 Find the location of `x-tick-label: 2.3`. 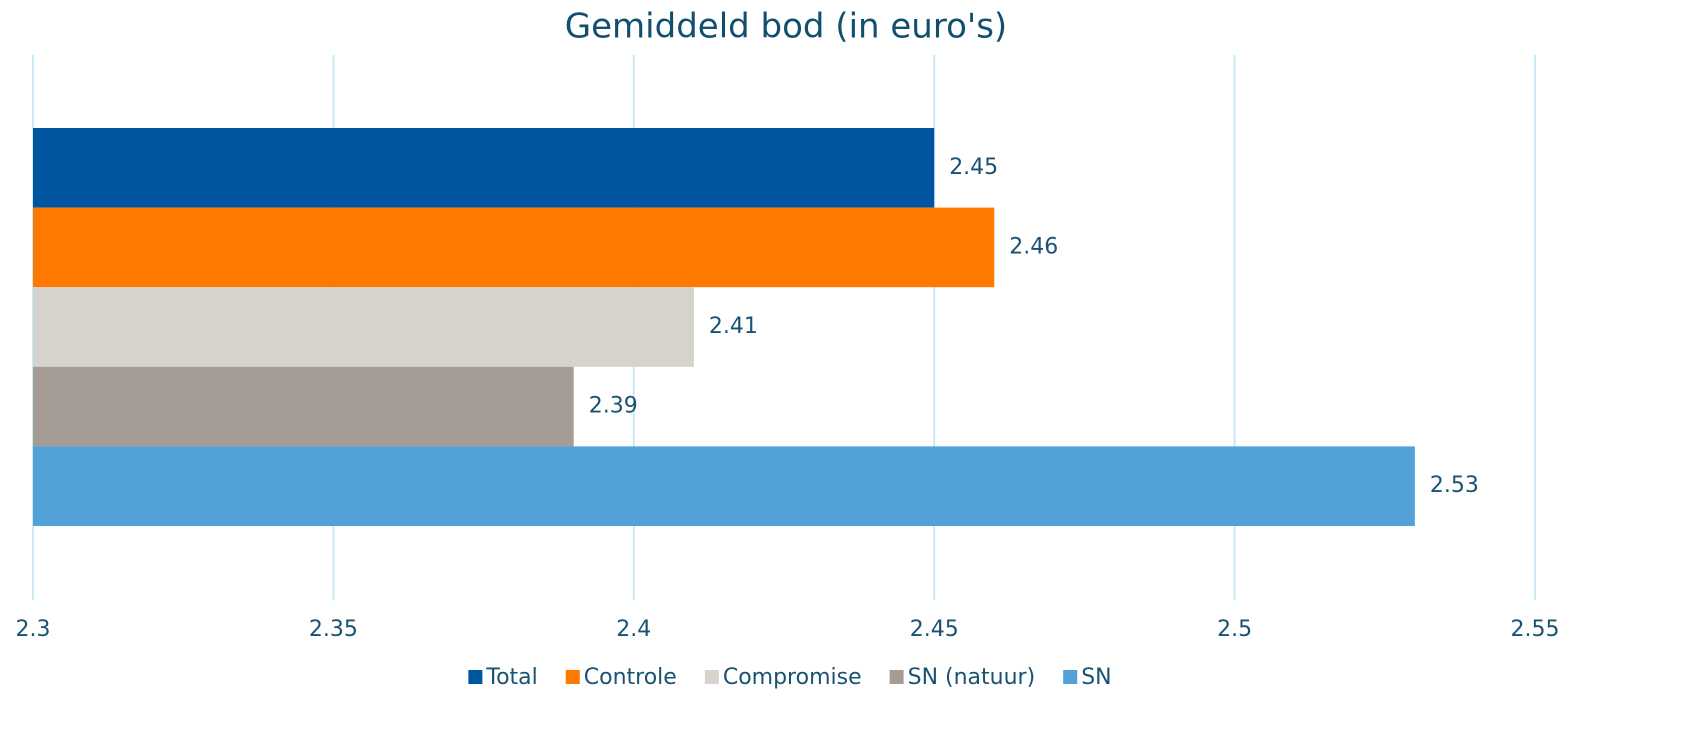

x-tick-label: 2.3 is located at coordinates (33, 629).